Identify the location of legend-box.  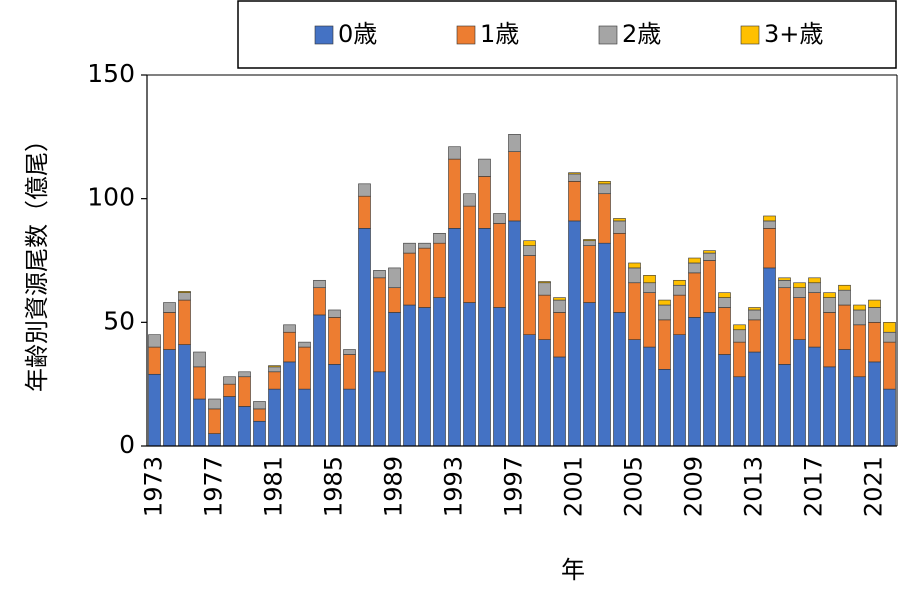
(567, 34).